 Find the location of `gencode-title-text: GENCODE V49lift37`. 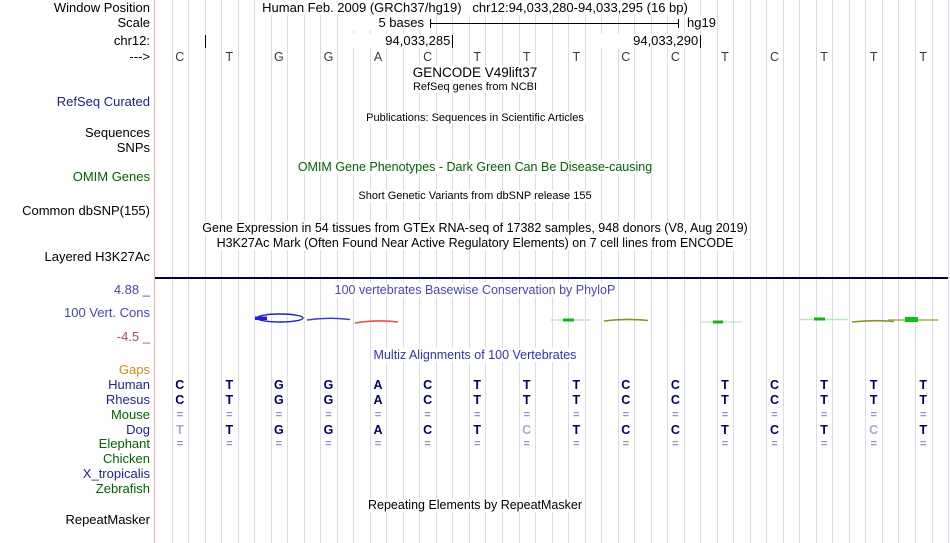

gencode-title-text: GENCODE V49lift37 is located at coordinates (475, 72).